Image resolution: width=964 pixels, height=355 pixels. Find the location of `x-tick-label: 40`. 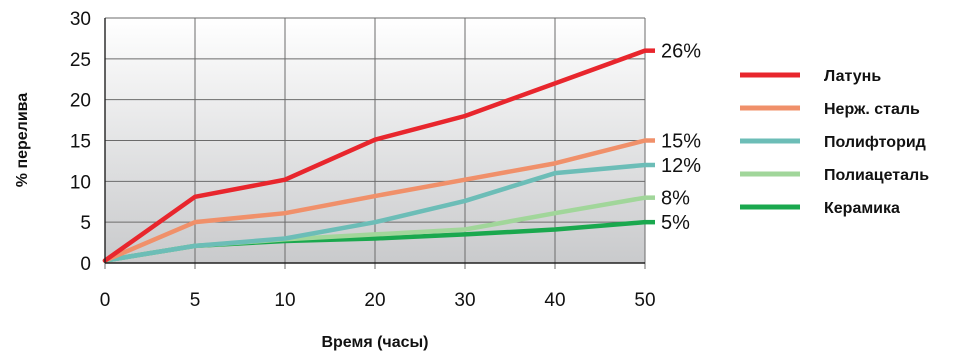

x-tick-label: 40 is located at coordinates (554, 300).